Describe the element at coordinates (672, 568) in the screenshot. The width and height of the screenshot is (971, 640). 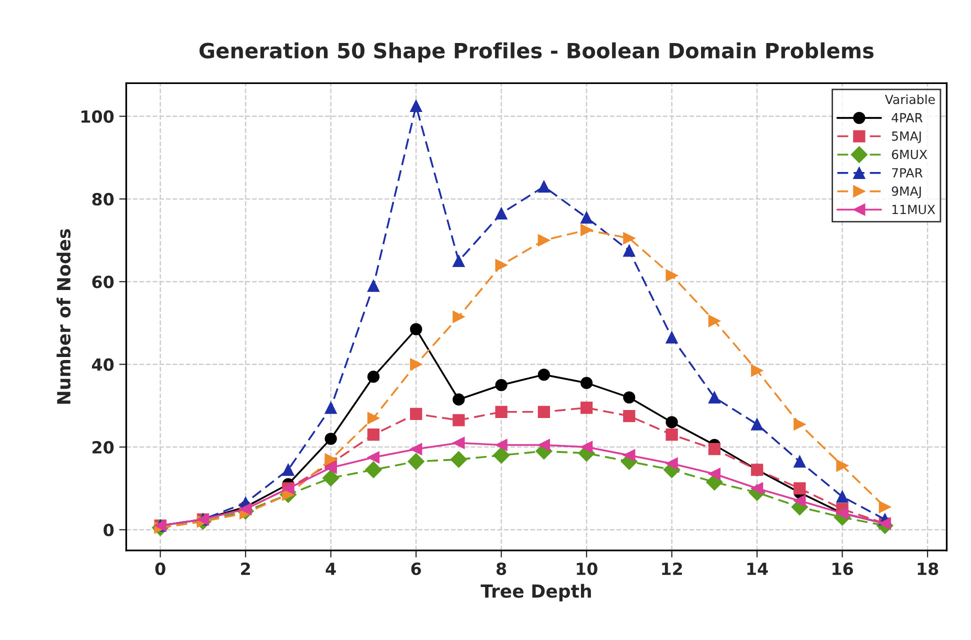
I see `x-tick-label: 12` at that location.